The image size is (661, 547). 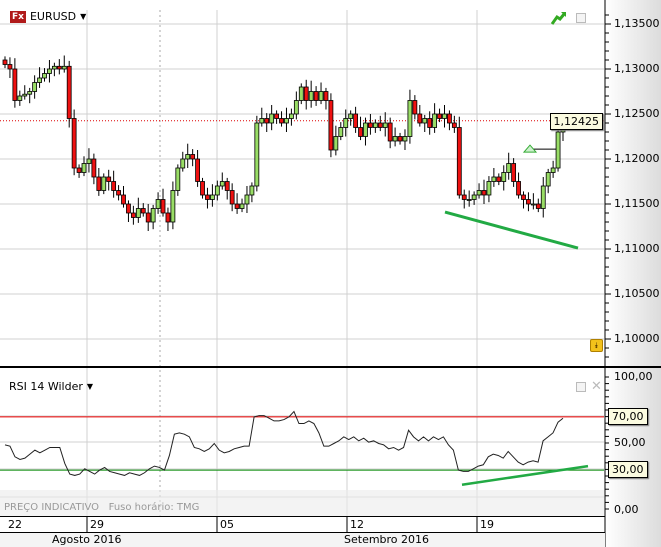 I want to click on date-label: 22, so click(x=15, y=524).